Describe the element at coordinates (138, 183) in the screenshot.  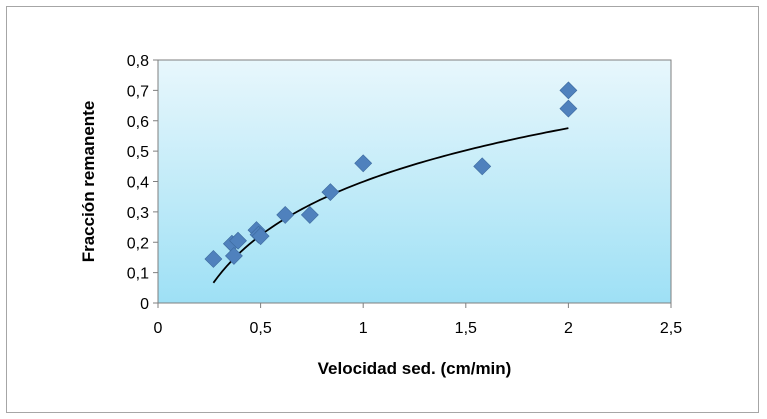
I see `y-tick-label: 0,4` at that location.